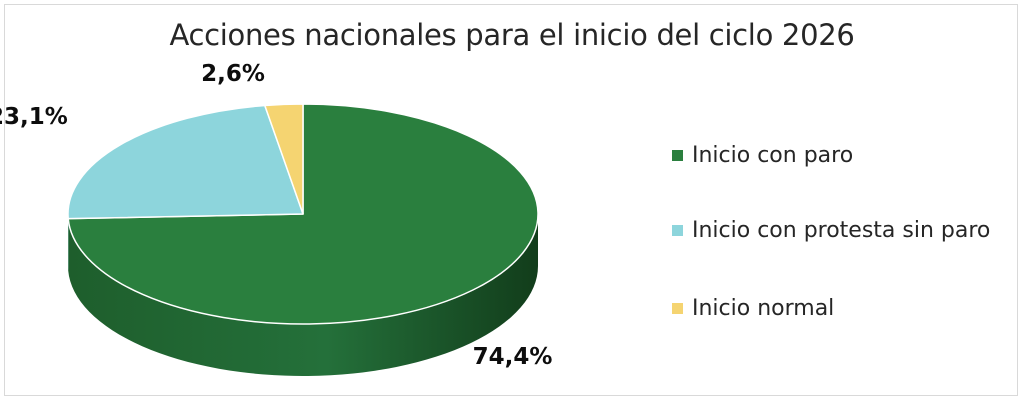 The image size is (1024, 402). I want to click on legend-item-inicio-con-paro: Inicio con paro, so click(762, 155).